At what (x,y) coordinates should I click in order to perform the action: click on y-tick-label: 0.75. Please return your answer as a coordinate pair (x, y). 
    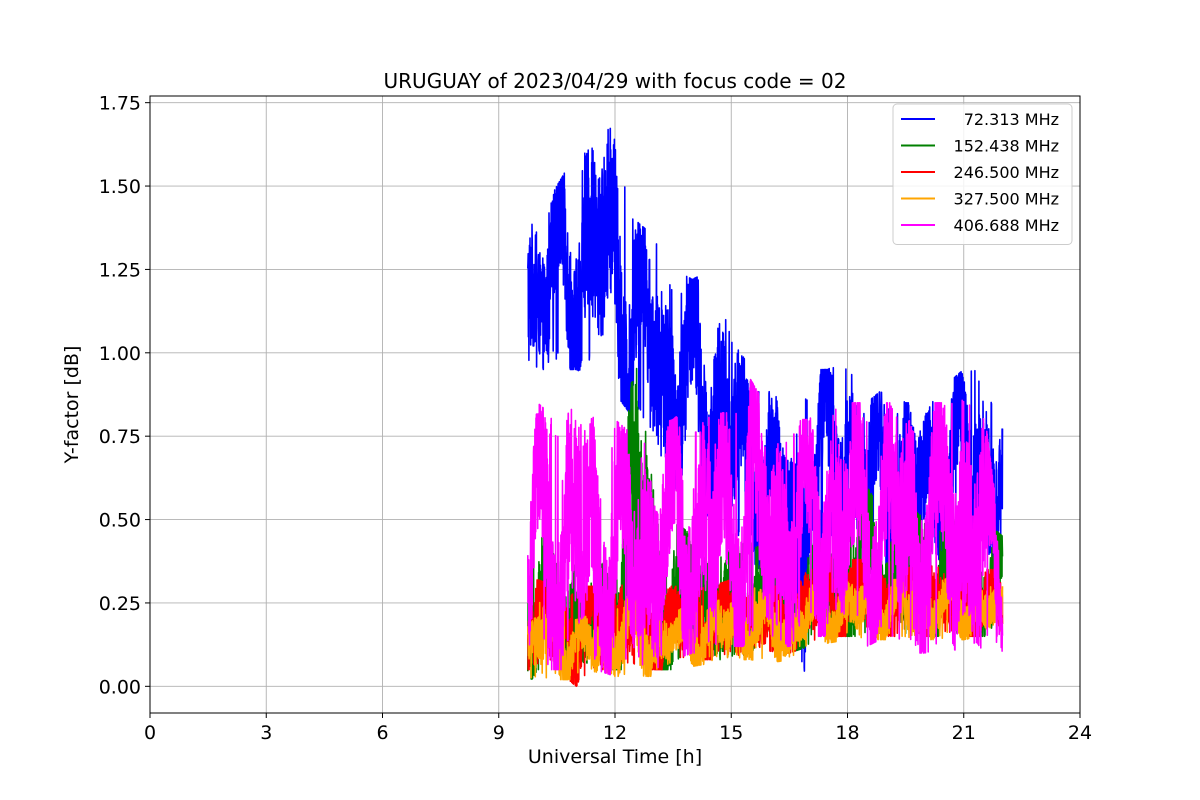
    Looking at the image, I should click on (120, 437).